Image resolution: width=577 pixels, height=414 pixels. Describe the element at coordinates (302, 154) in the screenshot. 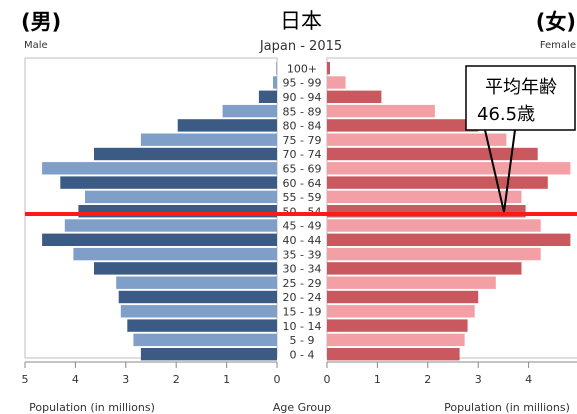

I see `age-group-label: 70 - 74` at that location.